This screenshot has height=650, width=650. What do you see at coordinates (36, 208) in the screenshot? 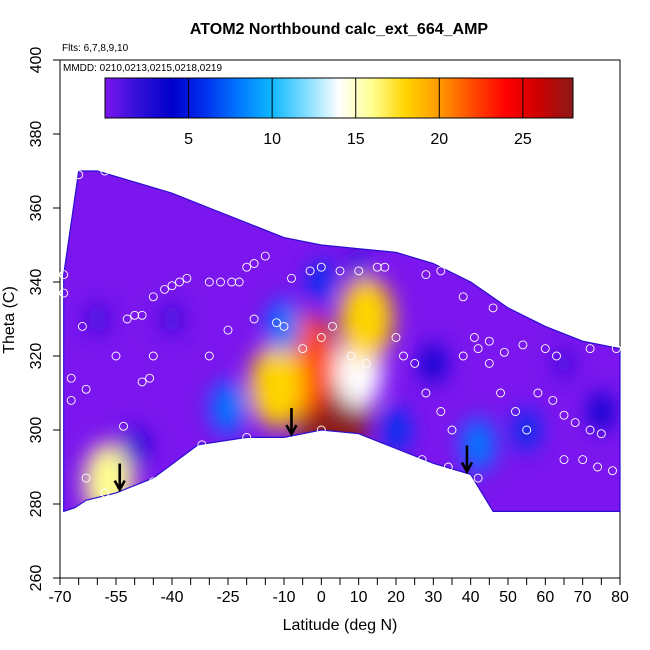
I see `y-tick-label: 360` at bounding box center [36, 208].